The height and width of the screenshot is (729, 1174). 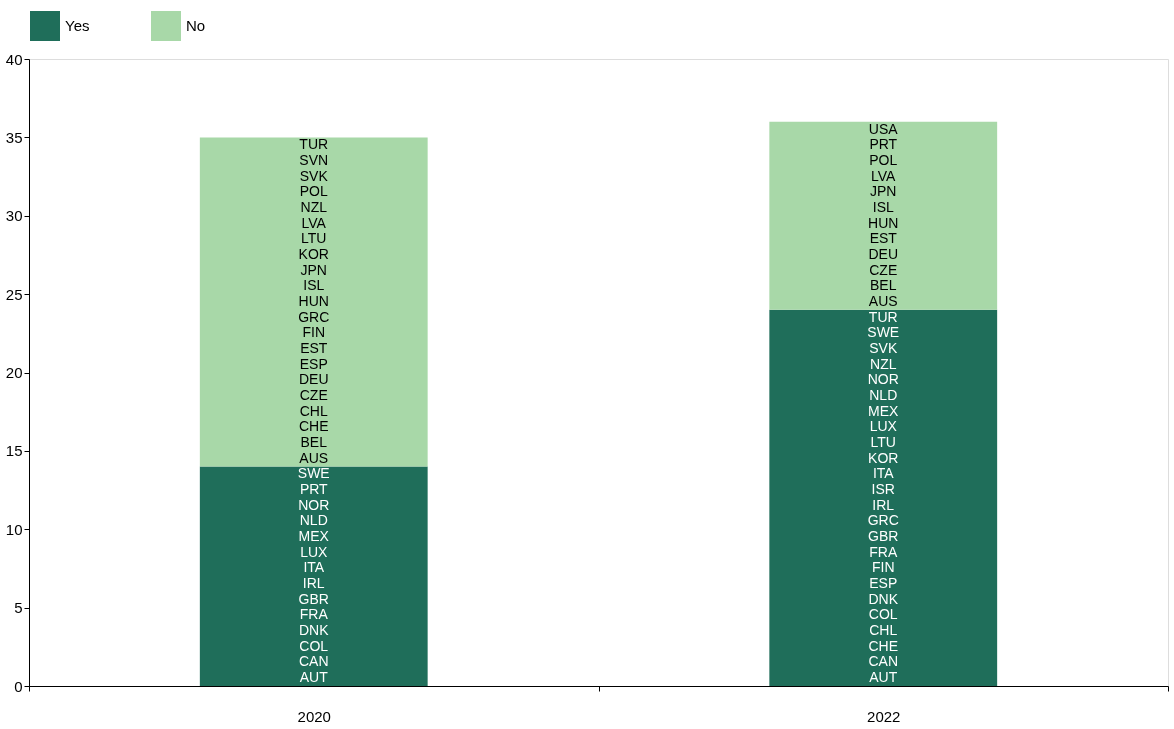 What do you see at coordinates (14, 529) in the screenshot?
I see `y-tick-label: 10` at bounding box center [14, 529].